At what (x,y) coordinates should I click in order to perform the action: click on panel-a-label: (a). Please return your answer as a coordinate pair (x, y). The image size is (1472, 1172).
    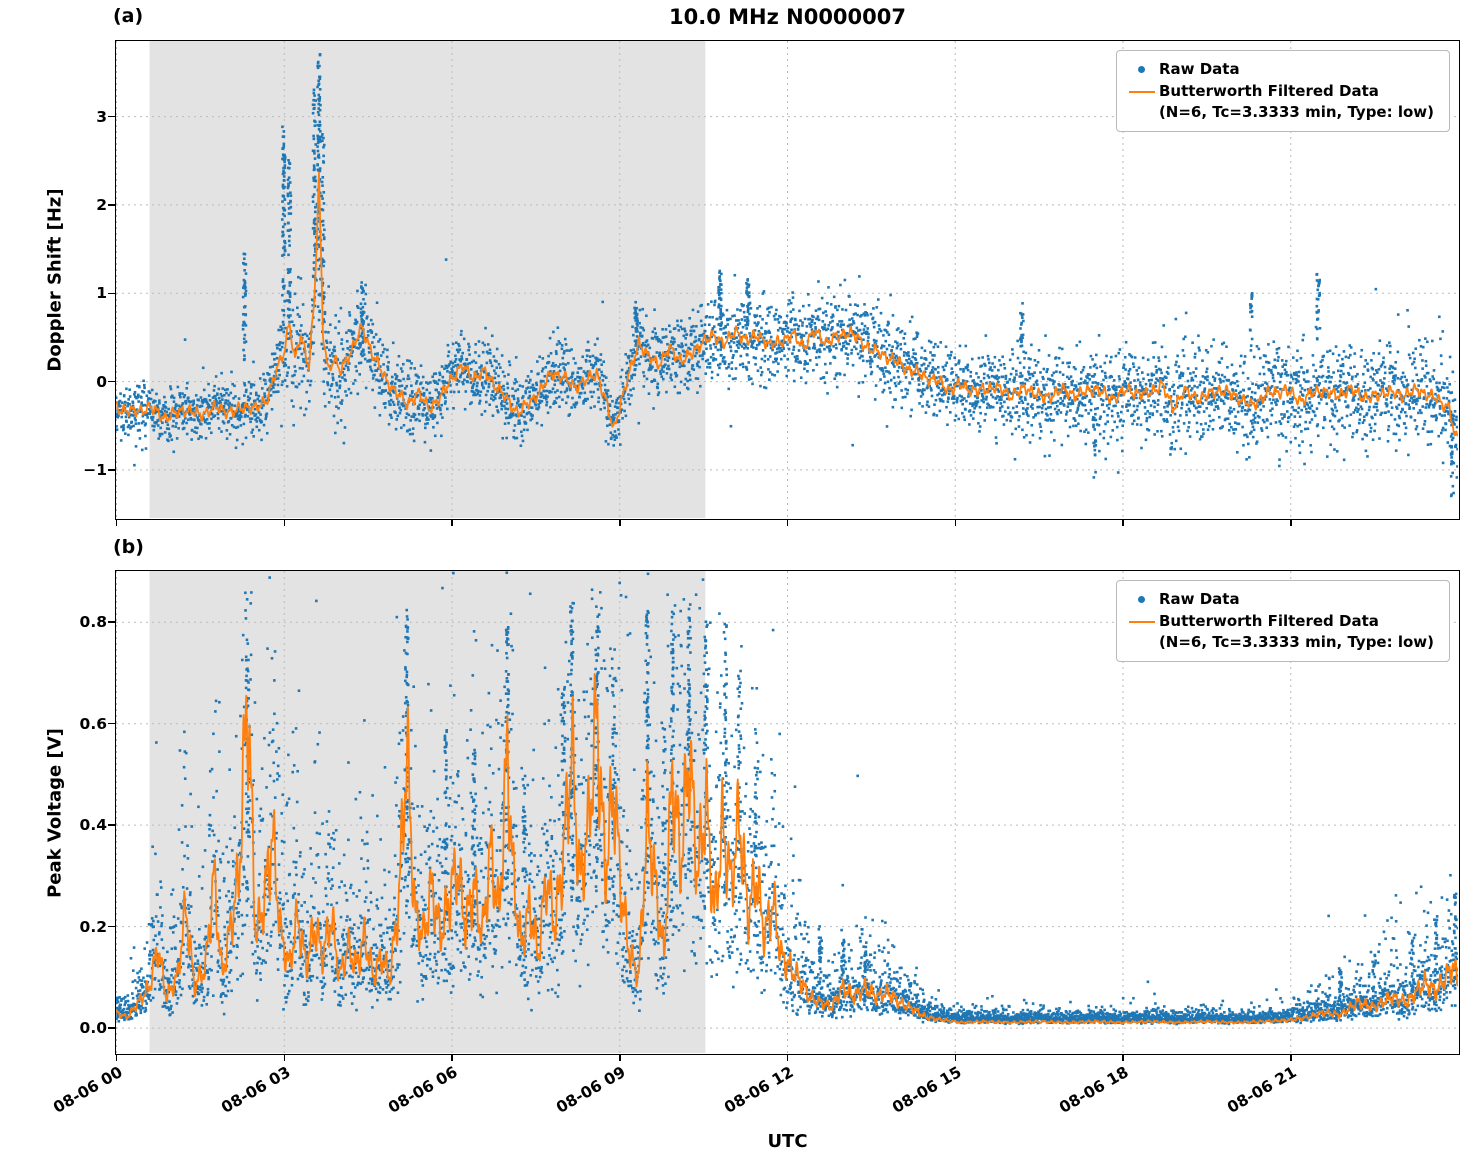
    Looking at the image, I should click on (128, 16).